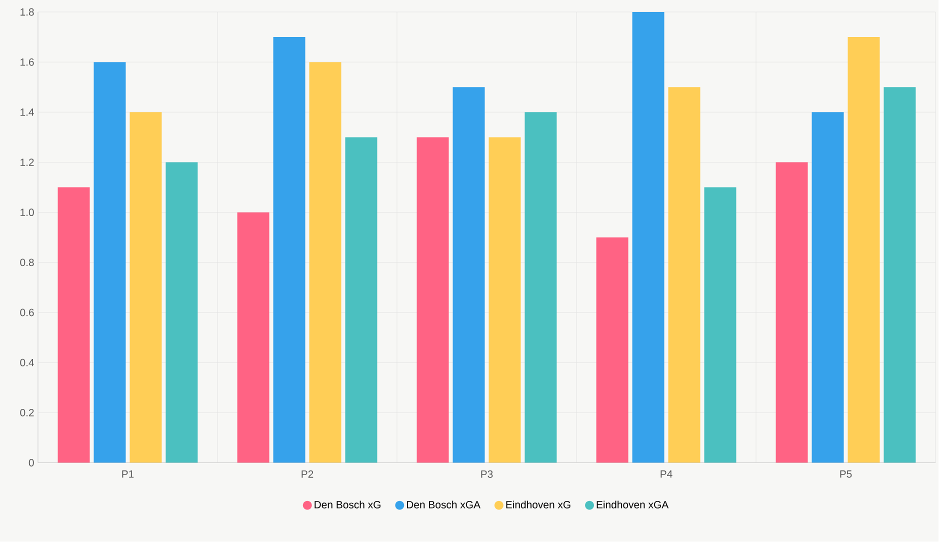 The width and height of the screenshot is (939, 542). Describe the element at coordinates (27, 112) in the screenshot. I see `y-tick-label: 1.4` at that location.